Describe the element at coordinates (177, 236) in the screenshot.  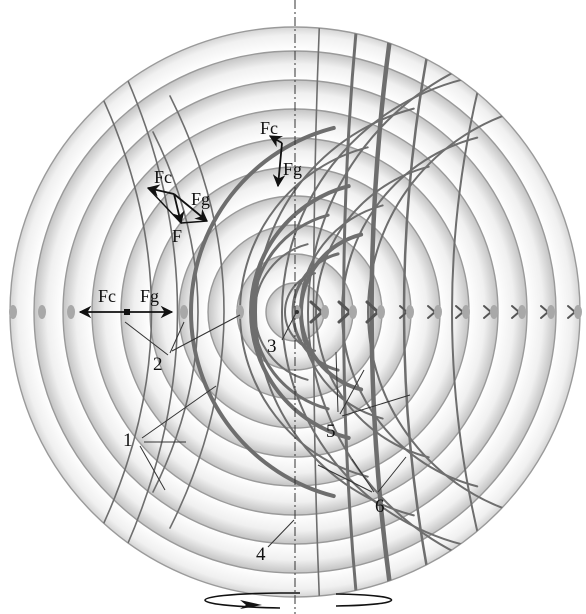
I see `f-resultant-label: F` at that location.